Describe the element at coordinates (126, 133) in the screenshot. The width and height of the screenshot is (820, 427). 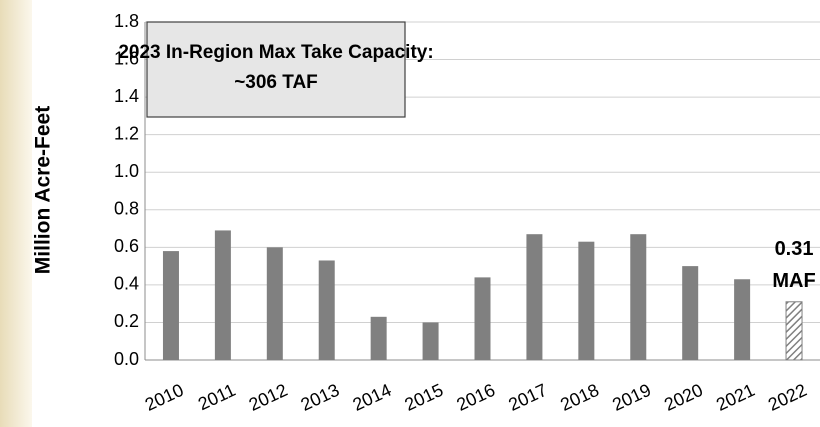
I see `y-tick-label: 1.2` at that location.